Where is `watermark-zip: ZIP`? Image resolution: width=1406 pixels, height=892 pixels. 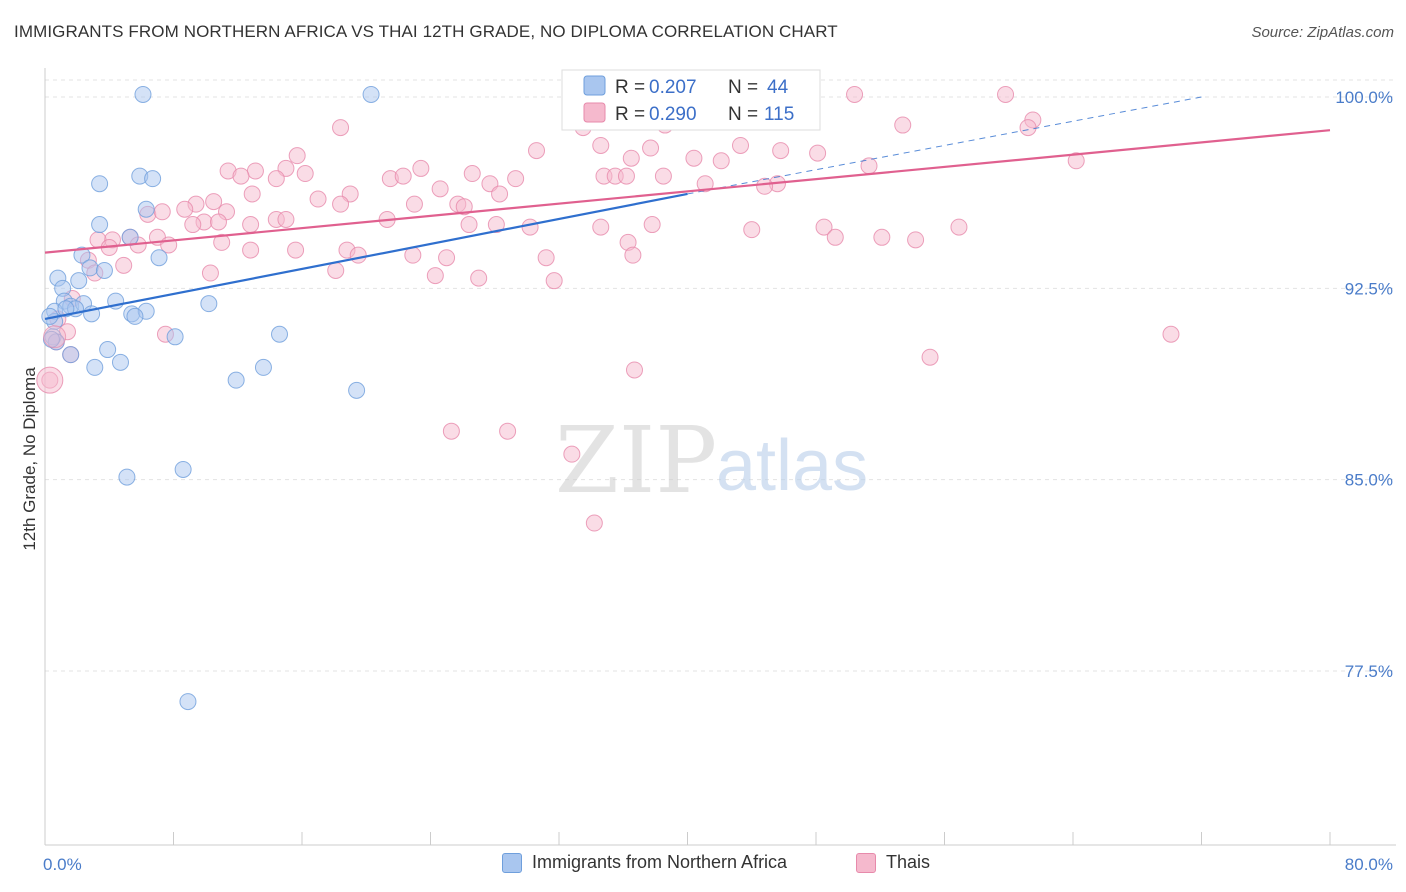
watermark-zip: ZIP is located at coordinates (636, 460).